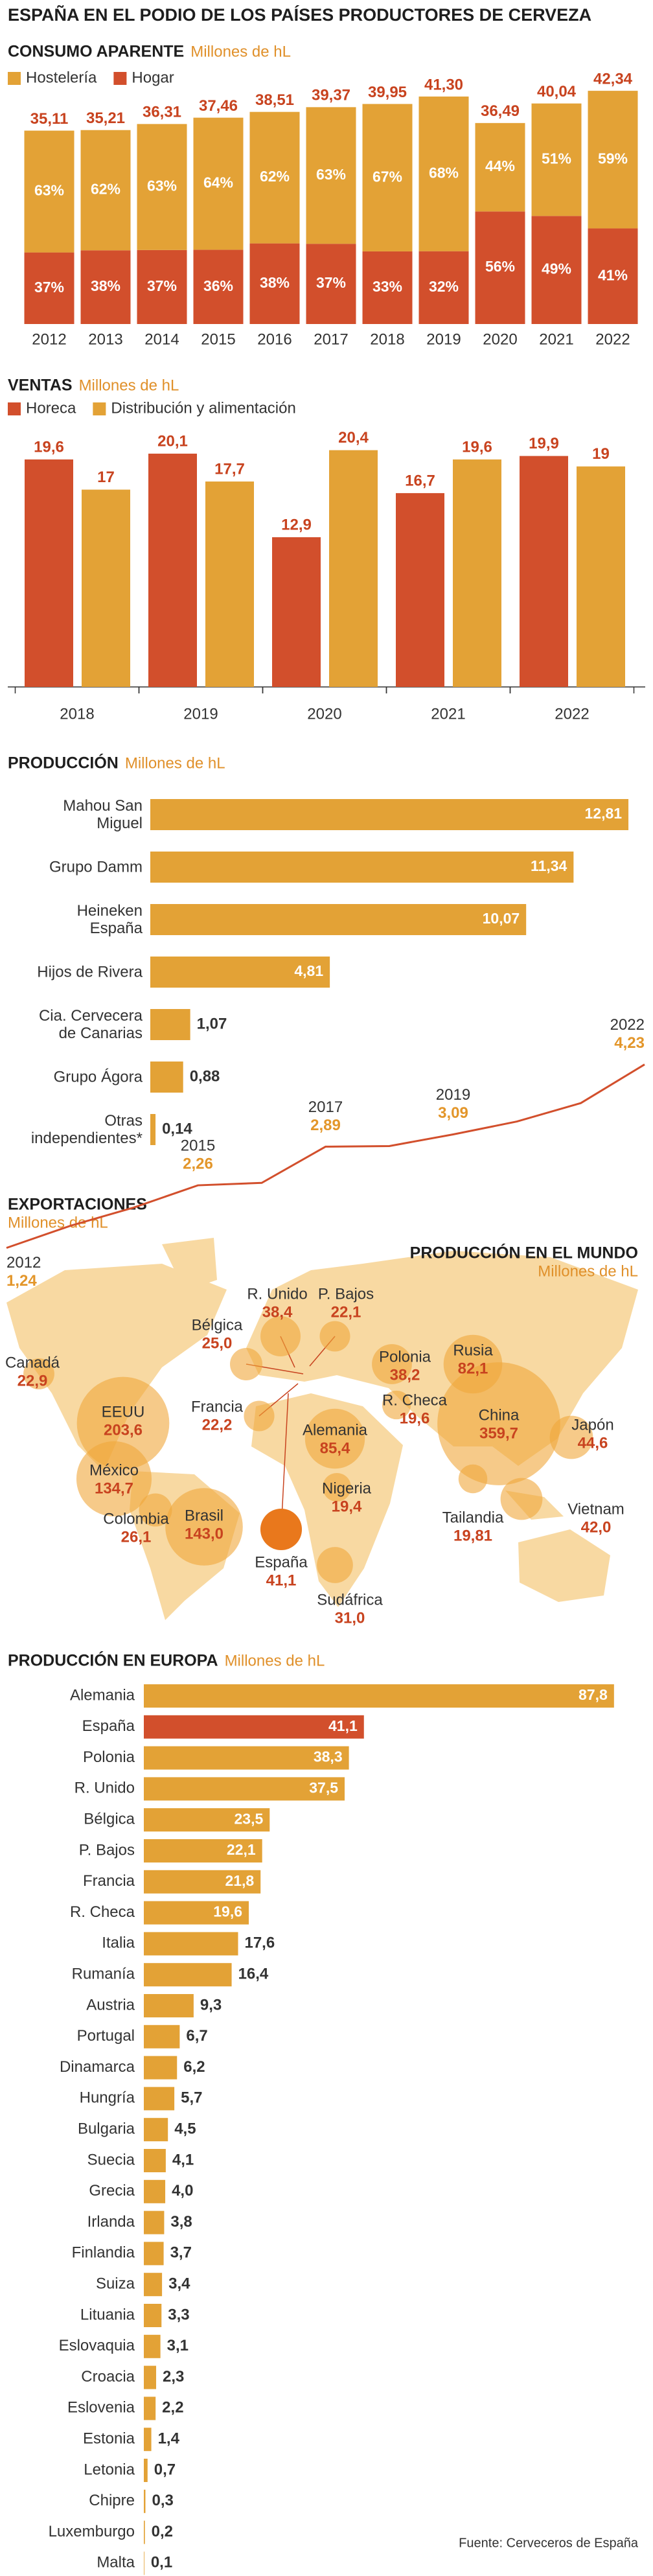 Image resolution: width=653 pixels, height=2576 pixels. Describe the element at coordinates (114, 1488) in the screenshot. I see `value-label: 134,7` at that location.